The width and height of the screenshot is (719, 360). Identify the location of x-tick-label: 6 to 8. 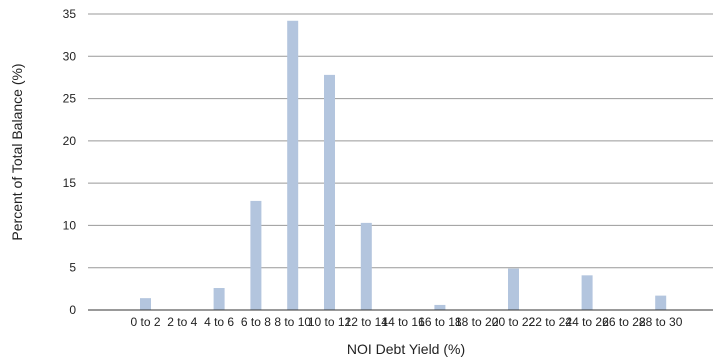
(256, 322).